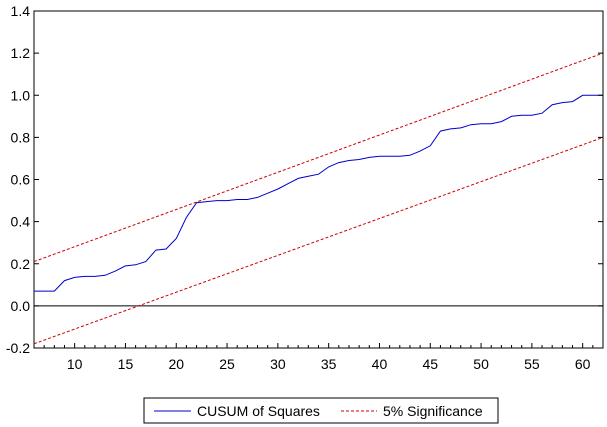  Describe the element at coordinates (21, 137) in the screenshot. I see `y-tick-label: 0.8` at that location.